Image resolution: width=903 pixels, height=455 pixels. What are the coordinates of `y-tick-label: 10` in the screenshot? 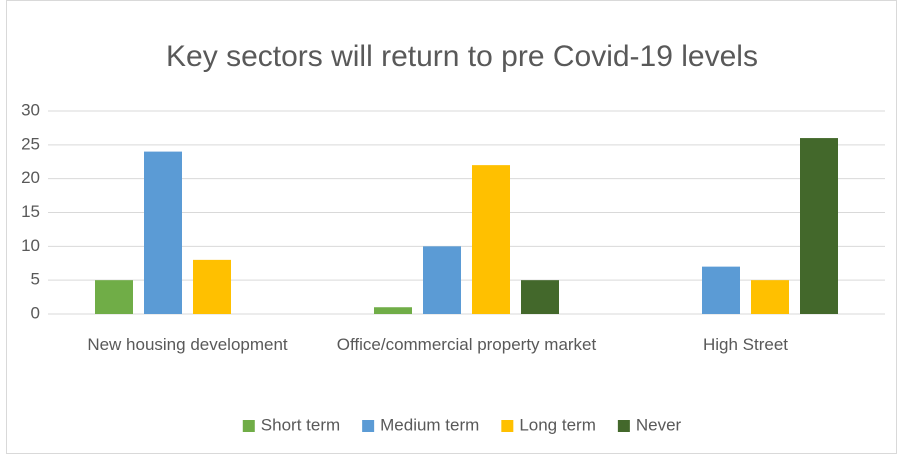 It's located at (30, 245).